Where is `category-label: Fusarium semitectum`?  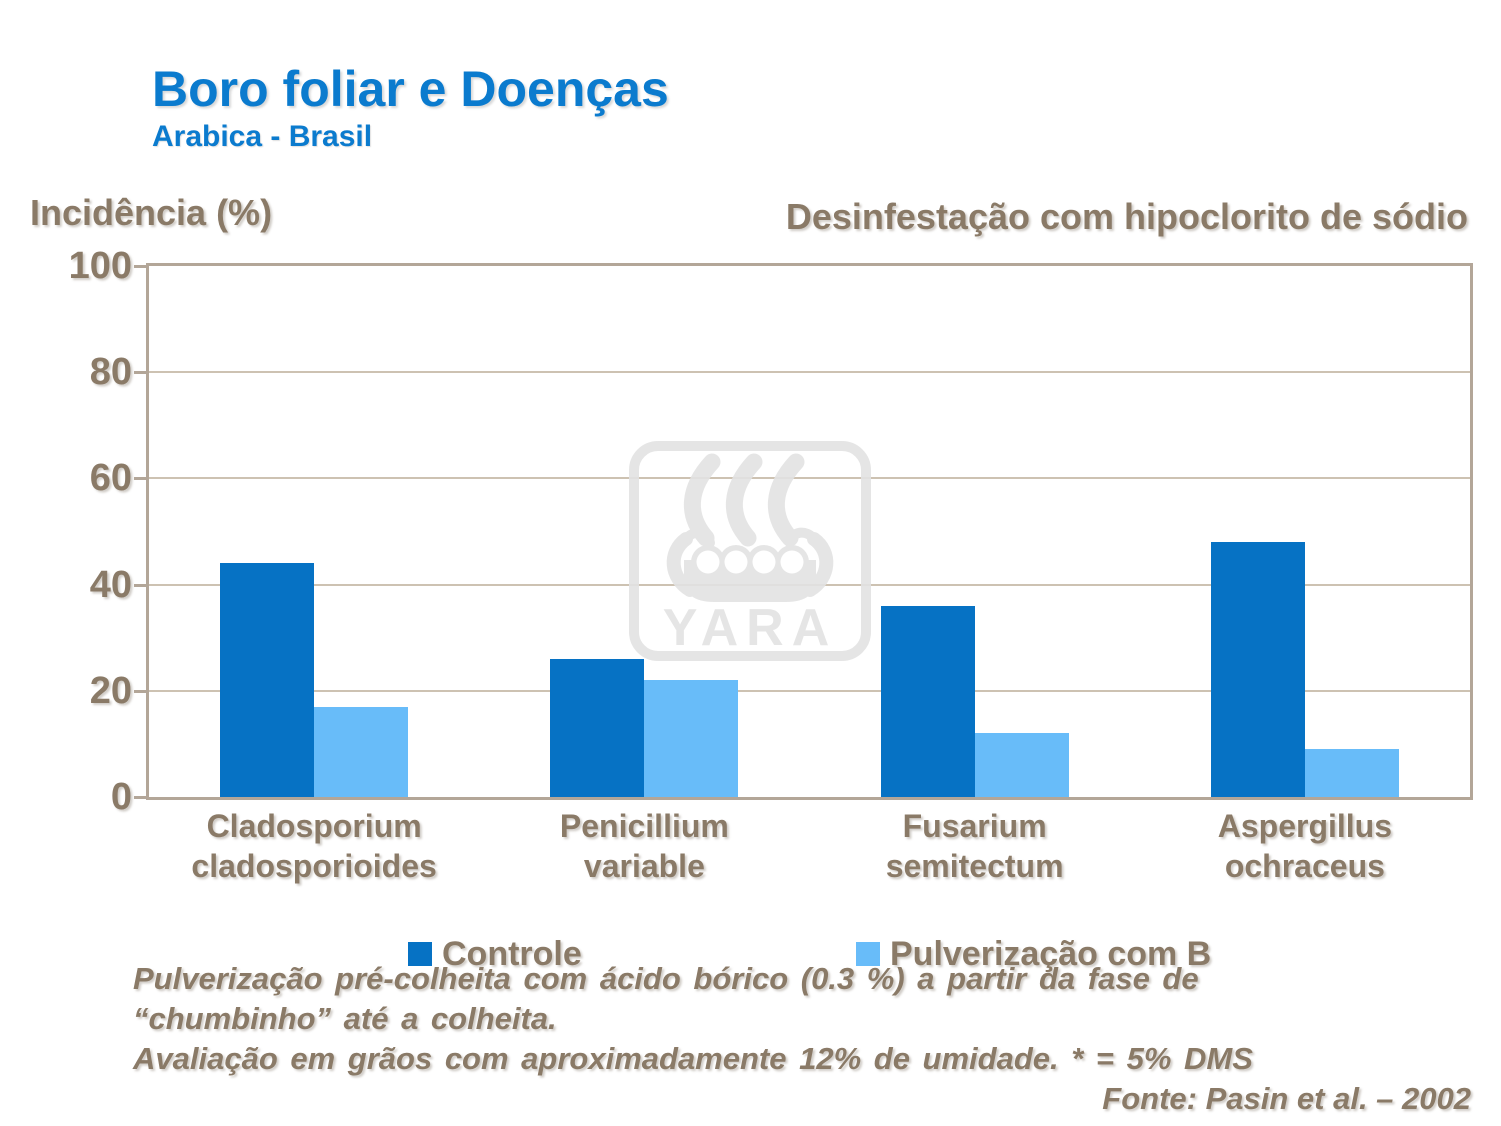
category-label: Fusarium semitectum is located at coordinates (975, 846).